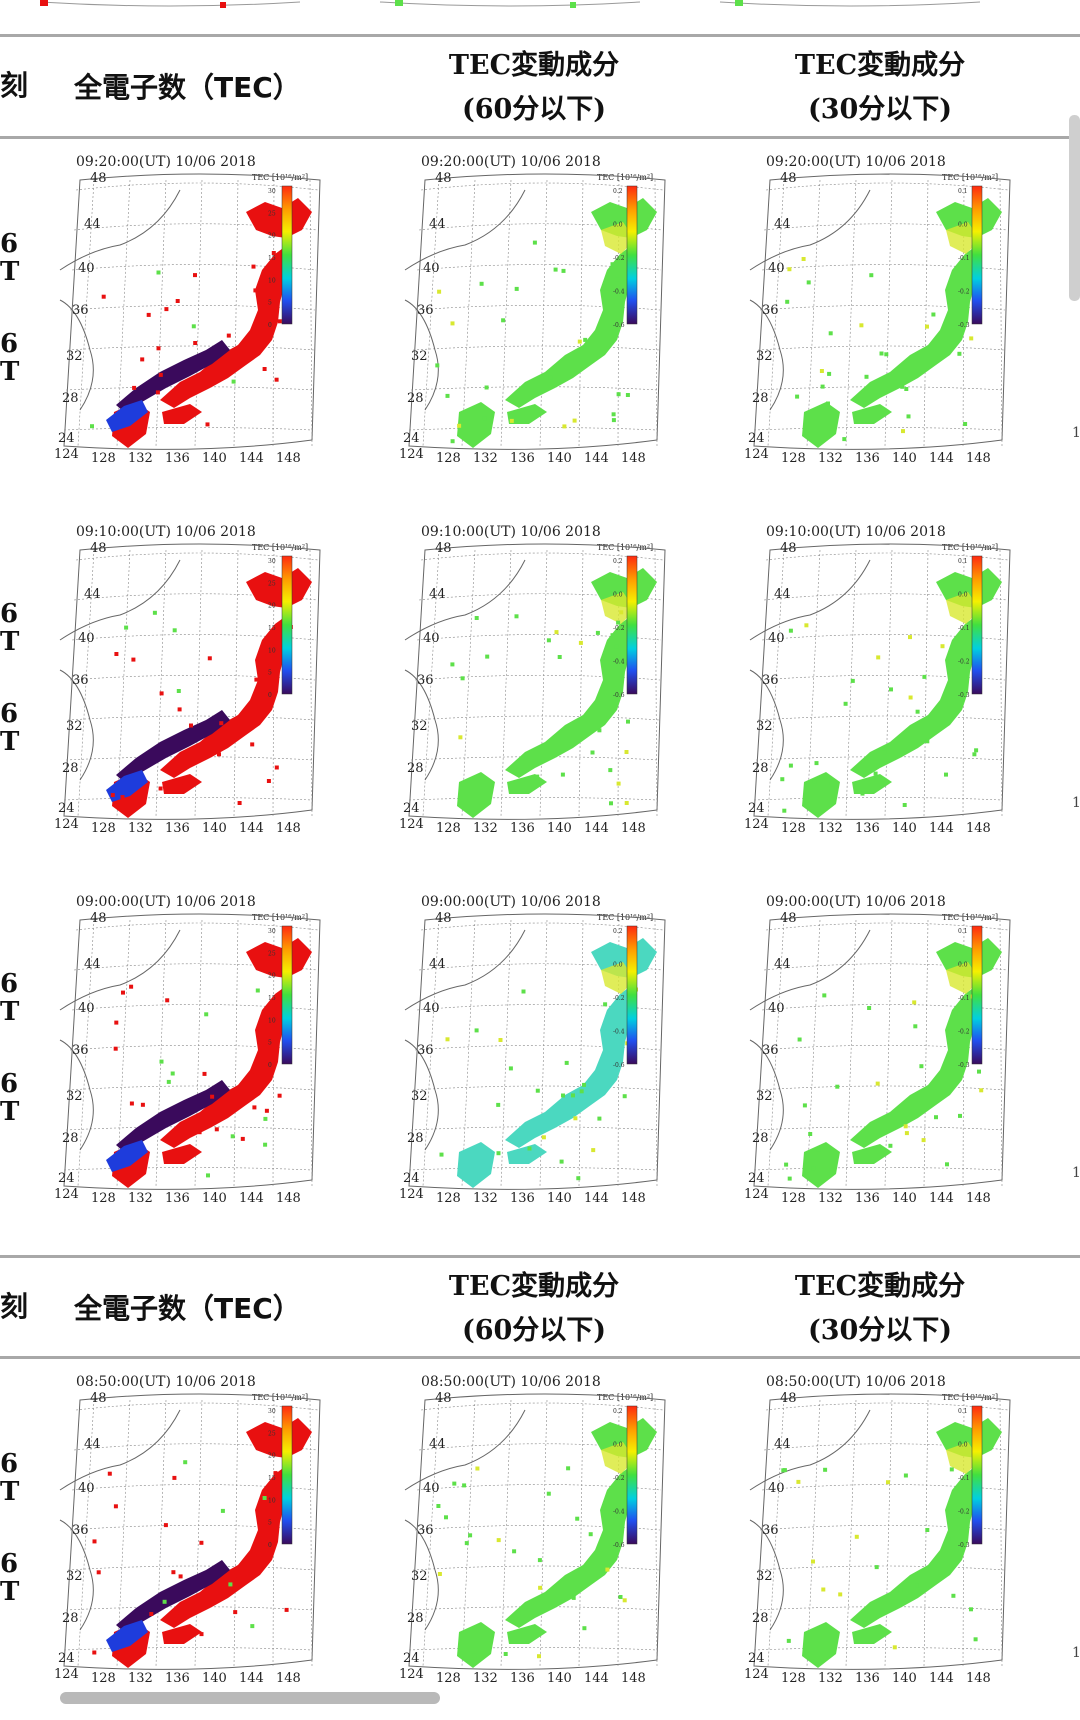 The image size is (1080, 1720). I want to click on colorbar-tick-label: 30, so click(272, 1411).